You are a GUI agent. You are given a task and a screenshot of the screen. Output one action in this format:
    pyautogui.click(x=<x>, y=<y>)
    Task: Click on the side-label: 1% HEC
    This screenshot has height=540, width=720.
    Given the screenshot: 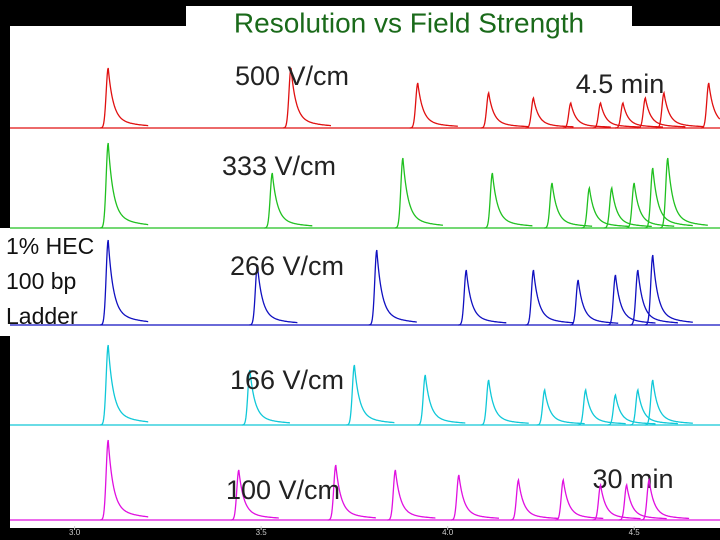 What is the action you would take?
    pyautogui.click(x=50, y=246)
    